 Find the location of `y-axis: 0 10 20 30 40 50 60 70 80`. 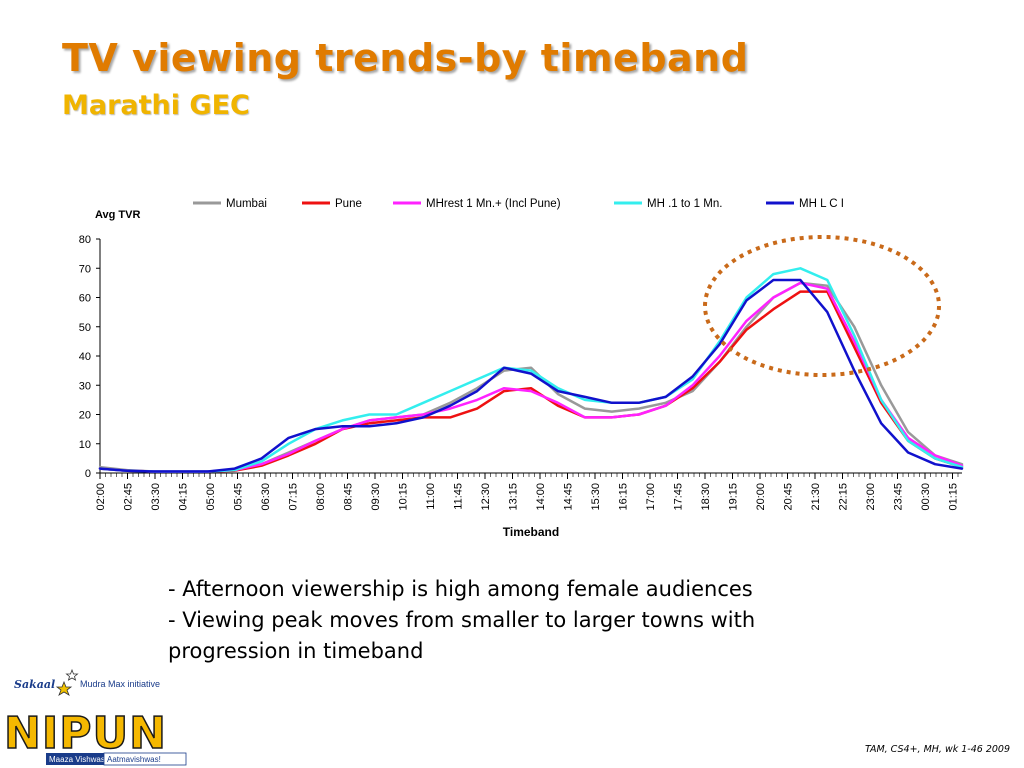

y-axis: 0 10 20 30 40 50 60 70 80 is located at coordinates (90, 357).